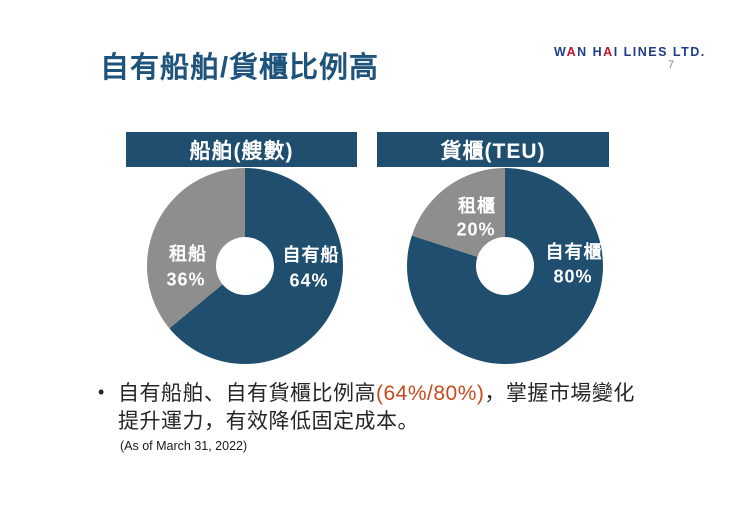 Image resolution: width=740 pixels, height=525 pixels. Describe the element at coordinates (240, 68) in the screenshot. I see `page-title: 自有船舶/貨櫃比例高` at that location.